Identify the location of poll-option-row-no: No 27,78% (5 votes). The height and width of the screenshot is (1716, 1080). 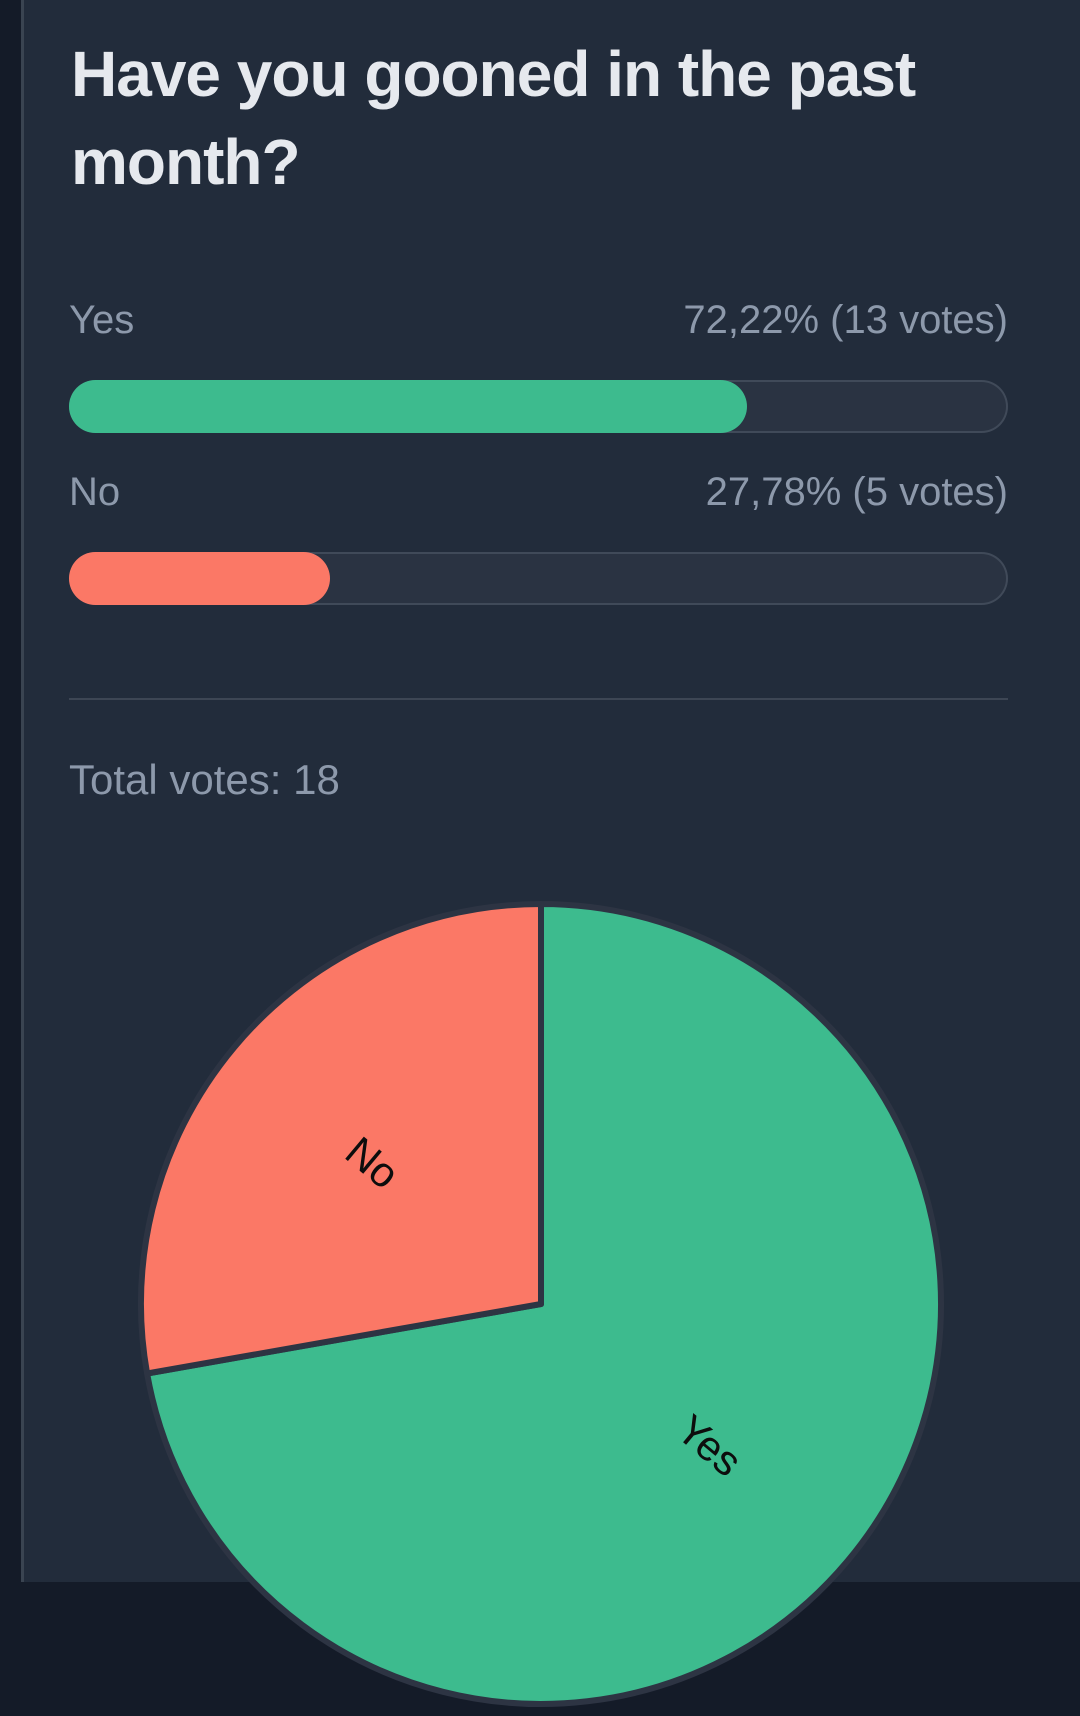
(538, 536).